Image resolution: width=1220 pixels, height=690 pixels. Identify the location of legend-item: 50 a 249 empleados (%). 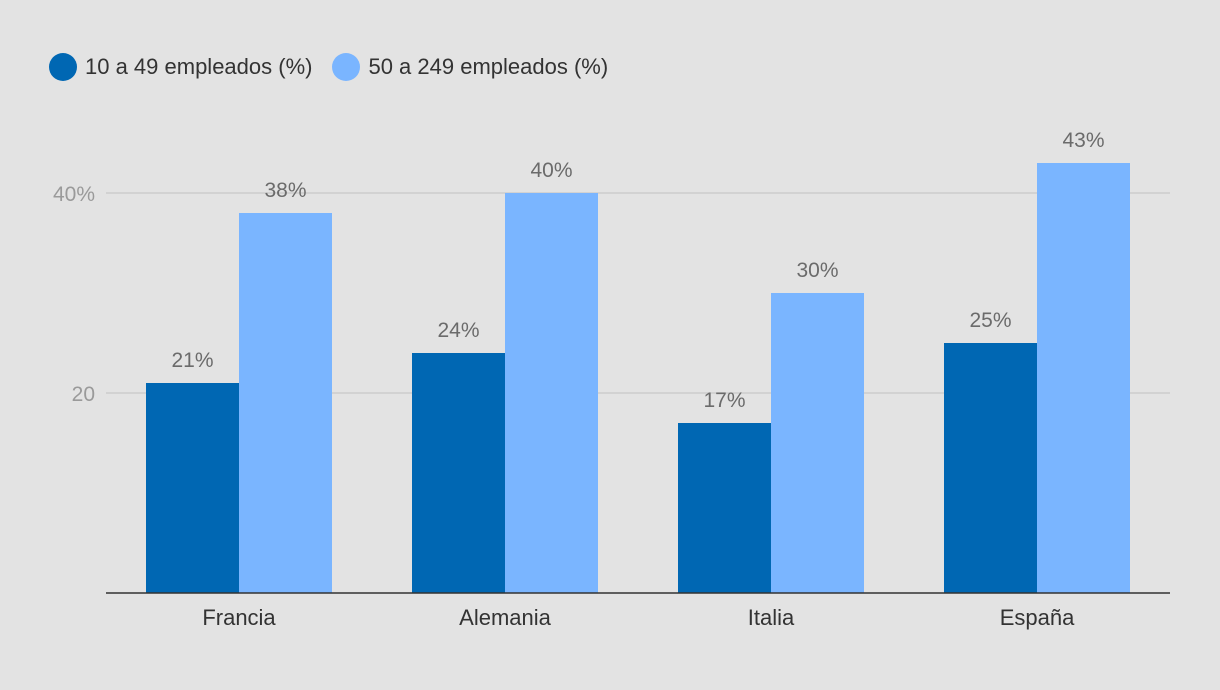
(470, 67).